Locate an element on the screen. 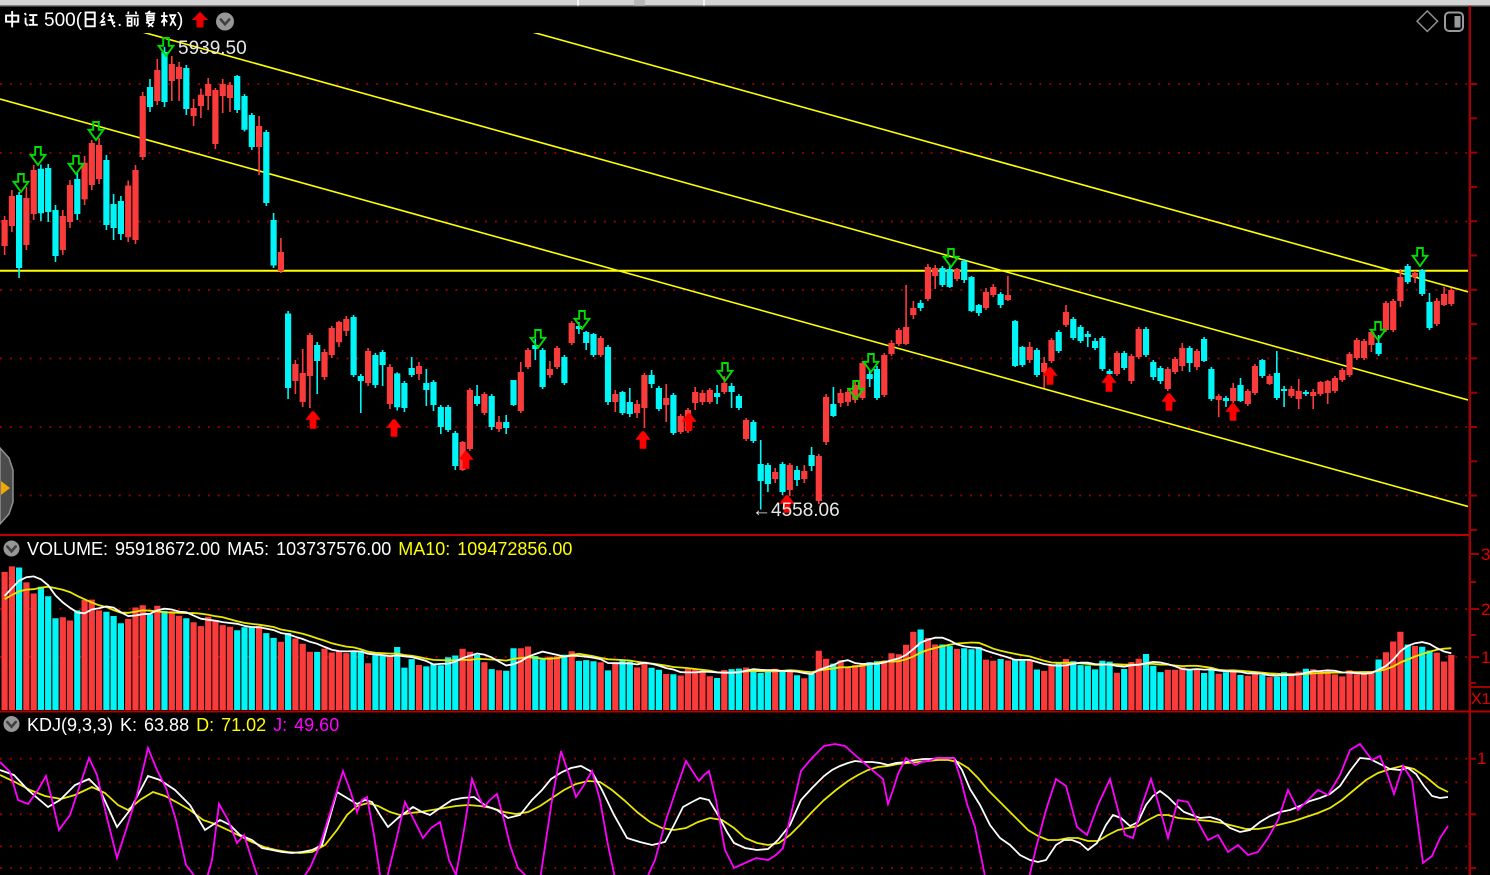  svg-text:KDJ(9,3,3) K: 63.88 D: 71.02 J: KDJ(9,3,3) K: 63.88 D: 71.02 J: 49.60 is located at coordinates (183, 725).